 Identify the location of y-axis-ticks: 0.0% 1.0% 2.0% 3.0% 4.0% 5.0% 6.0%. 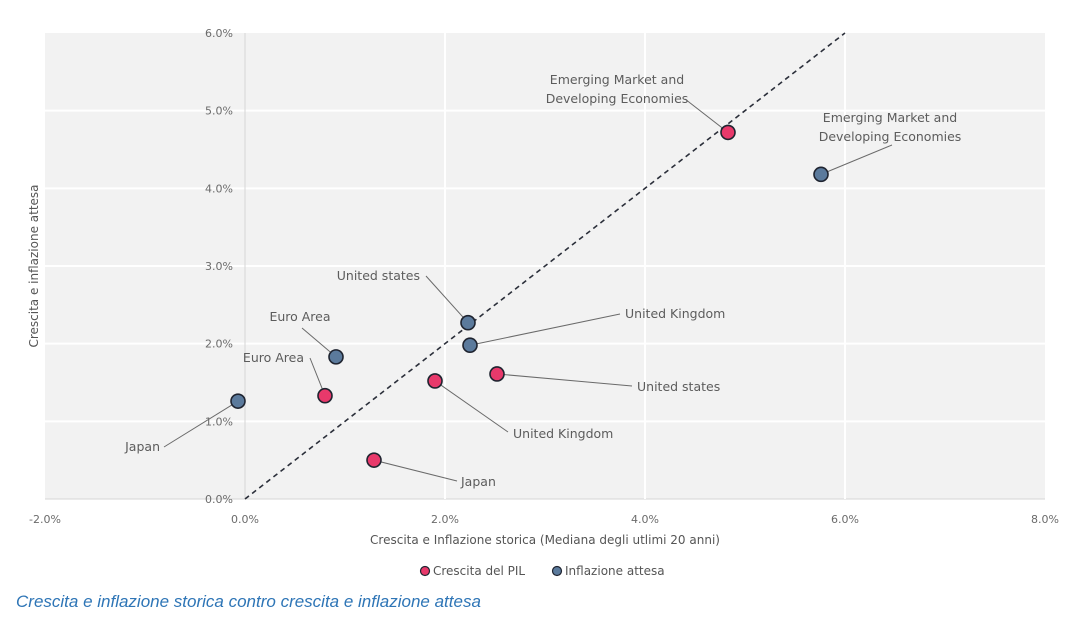
(219, 266).